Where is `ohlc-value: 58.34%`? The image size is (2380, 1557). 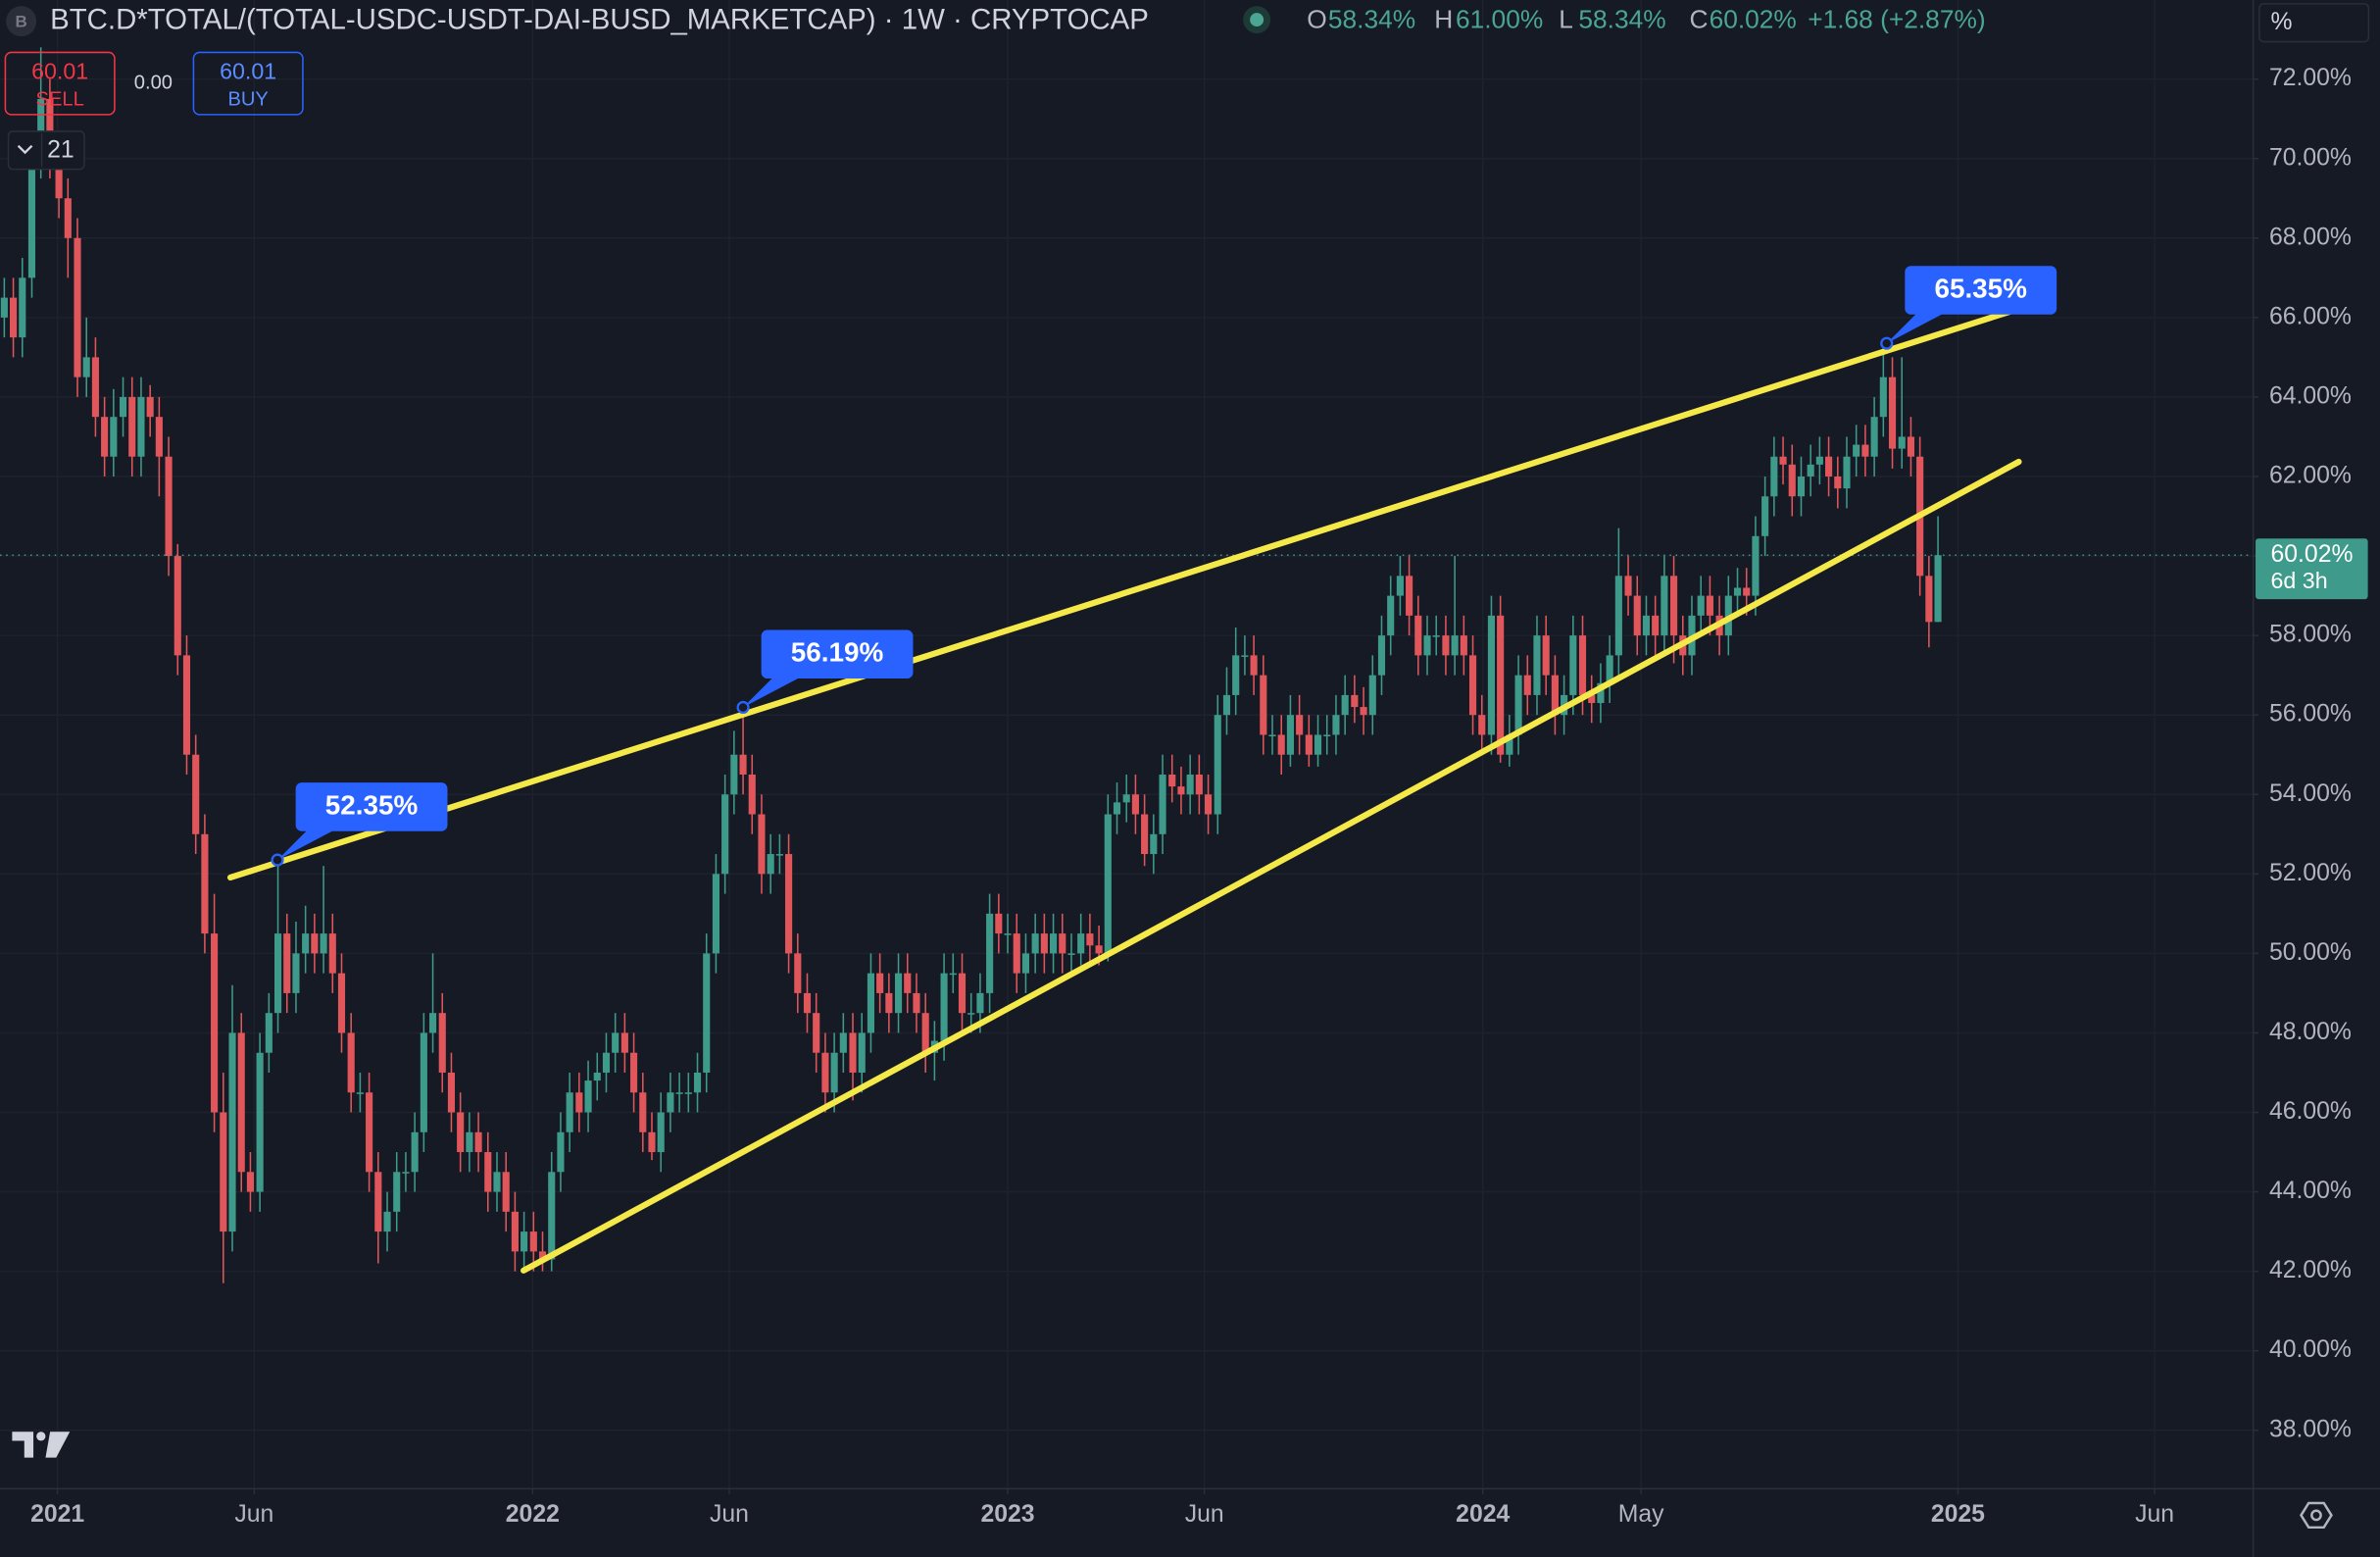
ohlc-value: 58.34% is located at coordinates (1371, 19).